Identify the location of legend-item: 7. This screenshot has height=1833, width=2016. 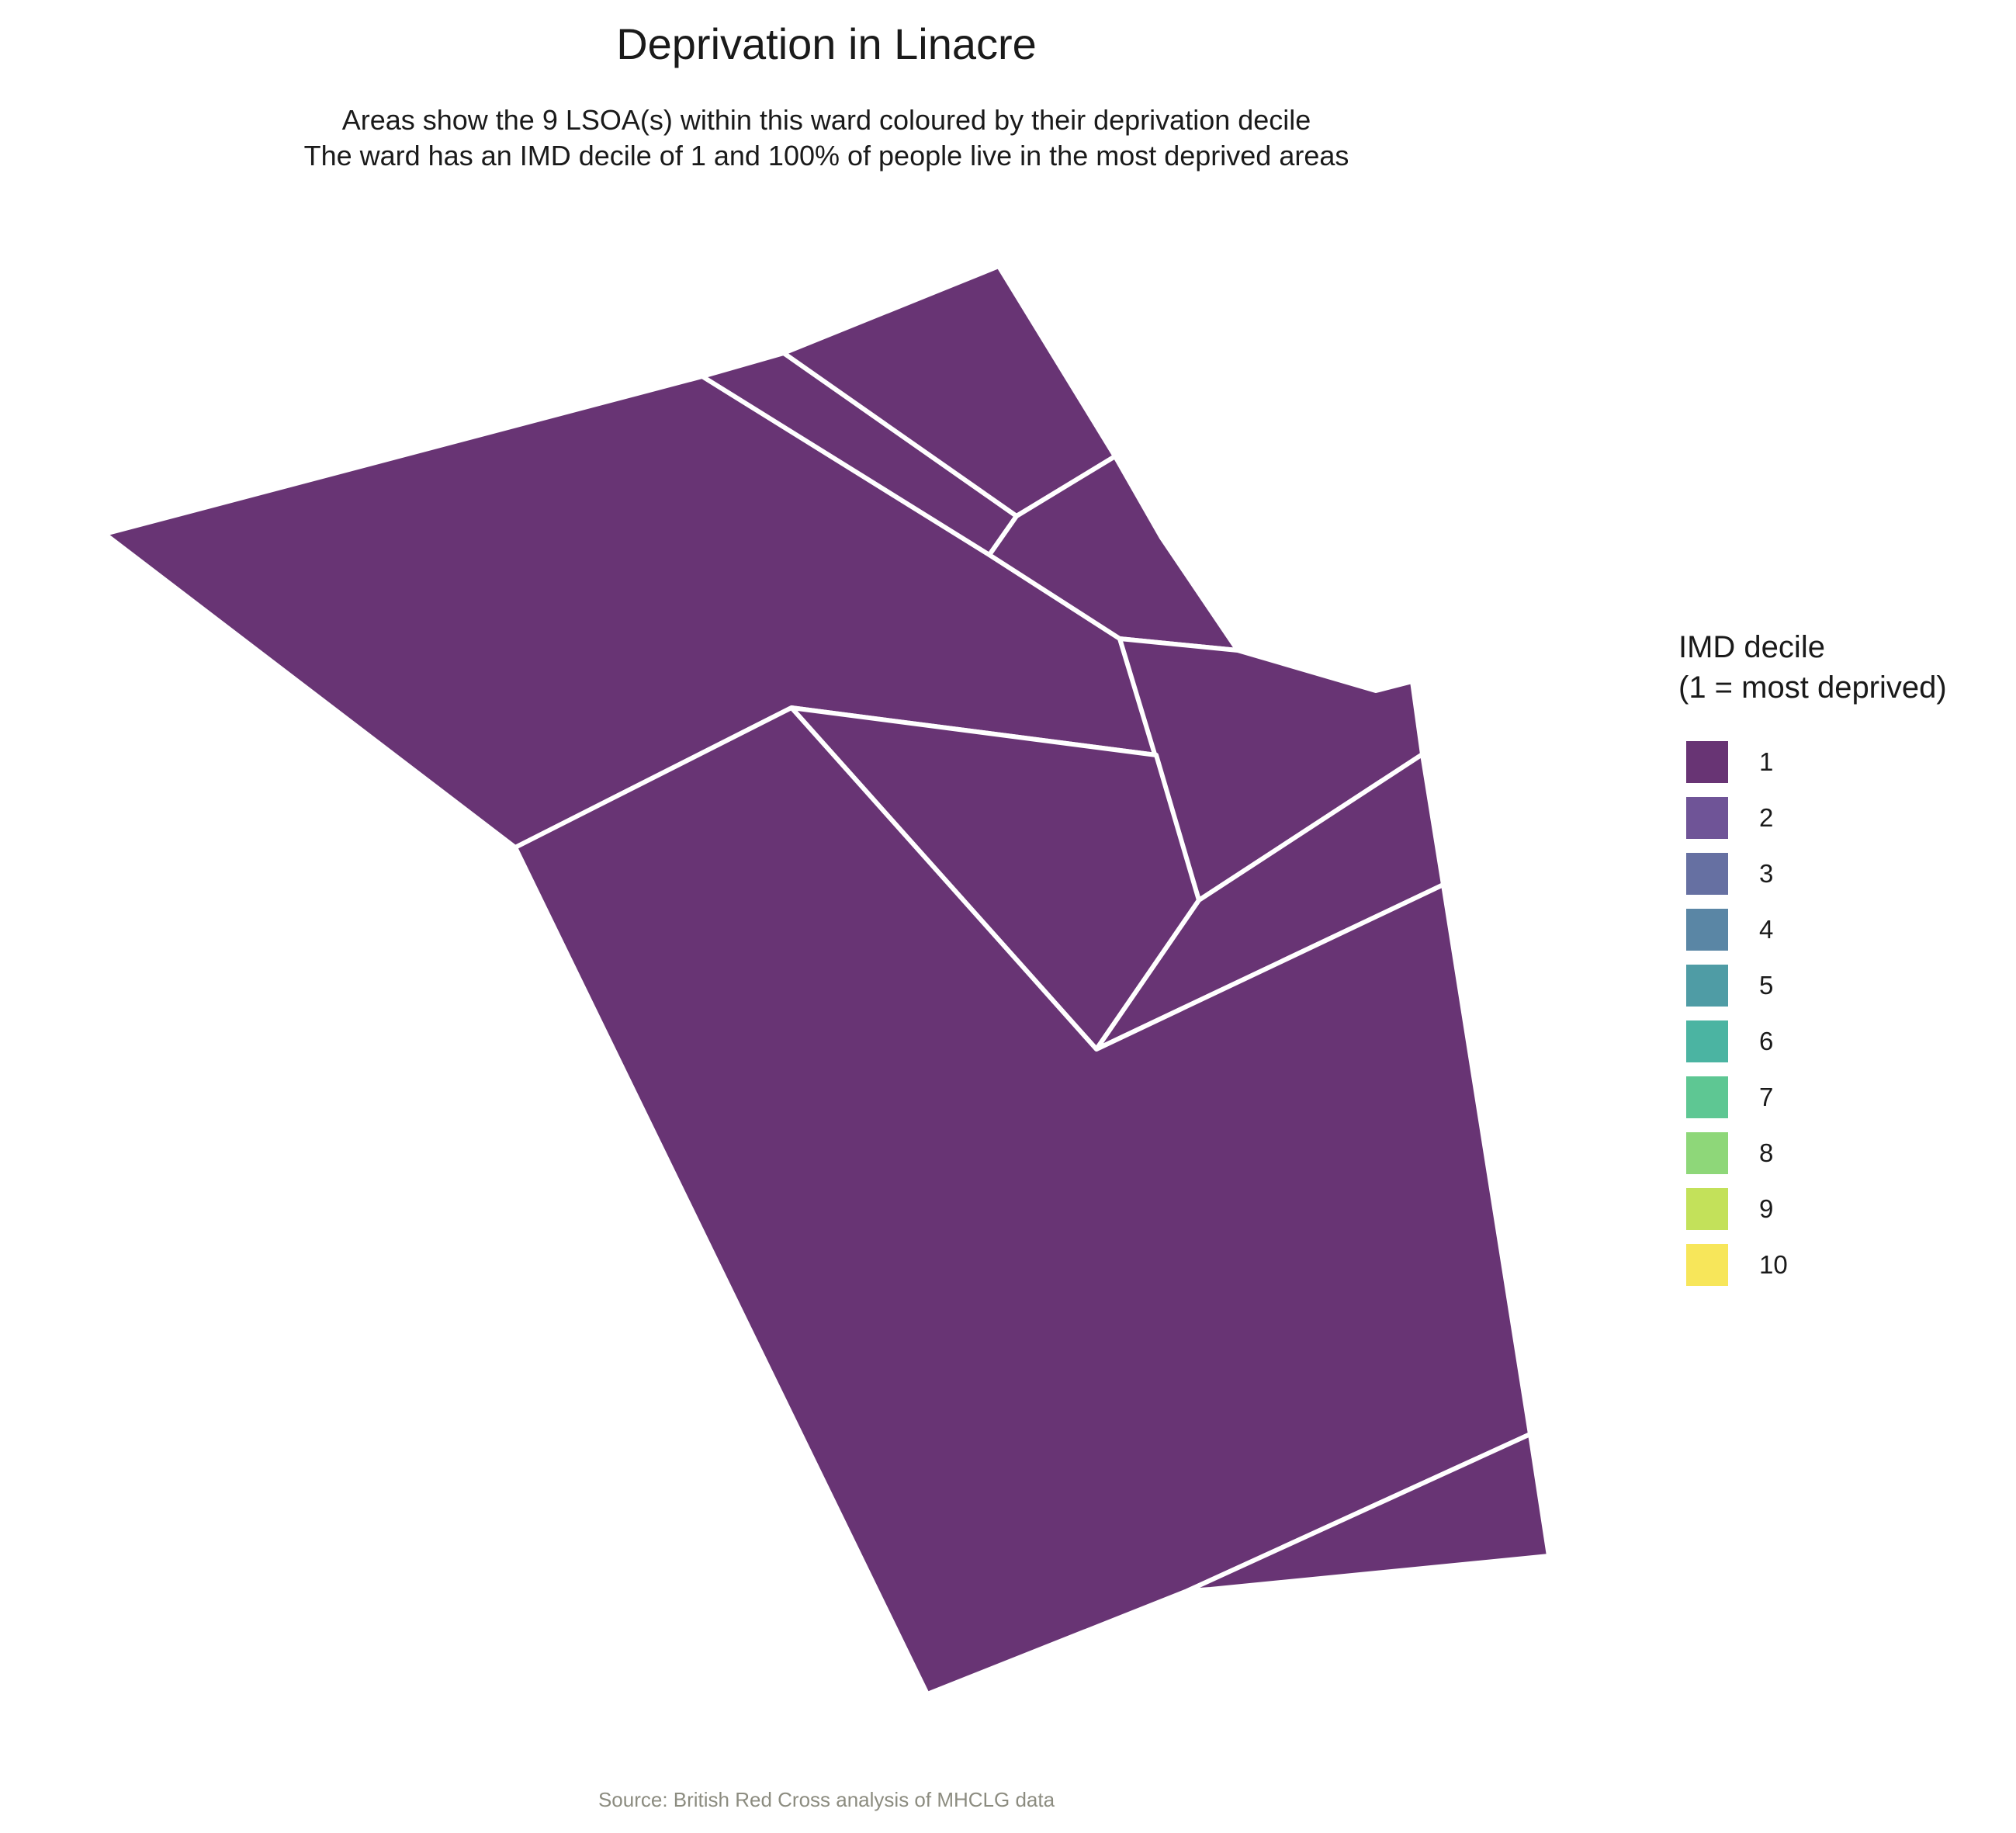
(1812, 1097).